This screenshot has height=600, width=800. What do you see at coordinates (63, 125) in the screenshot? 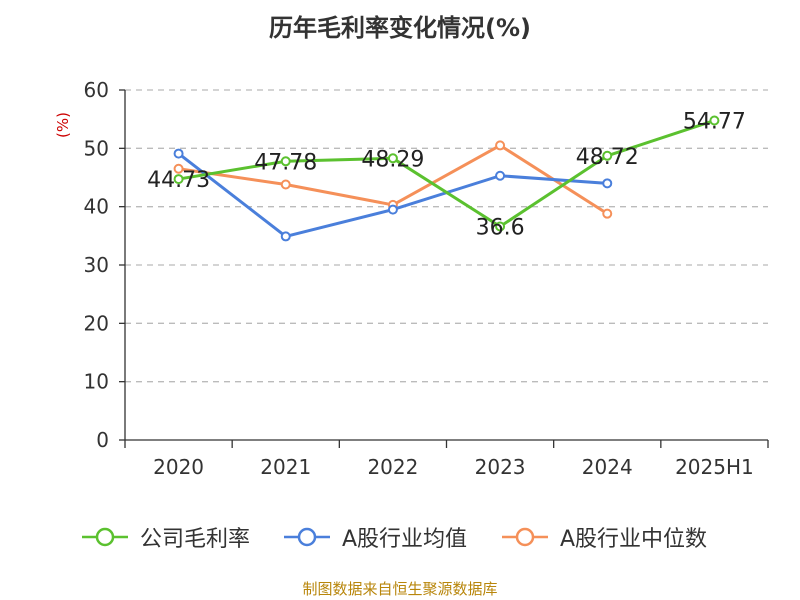
I see `y-axis-label: (%)` at bounding box center [63, 125].